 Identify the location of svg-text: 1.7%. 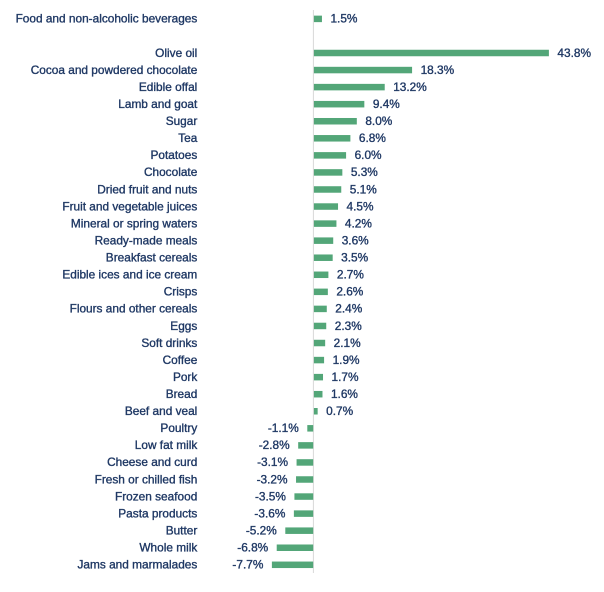
(345, 377).